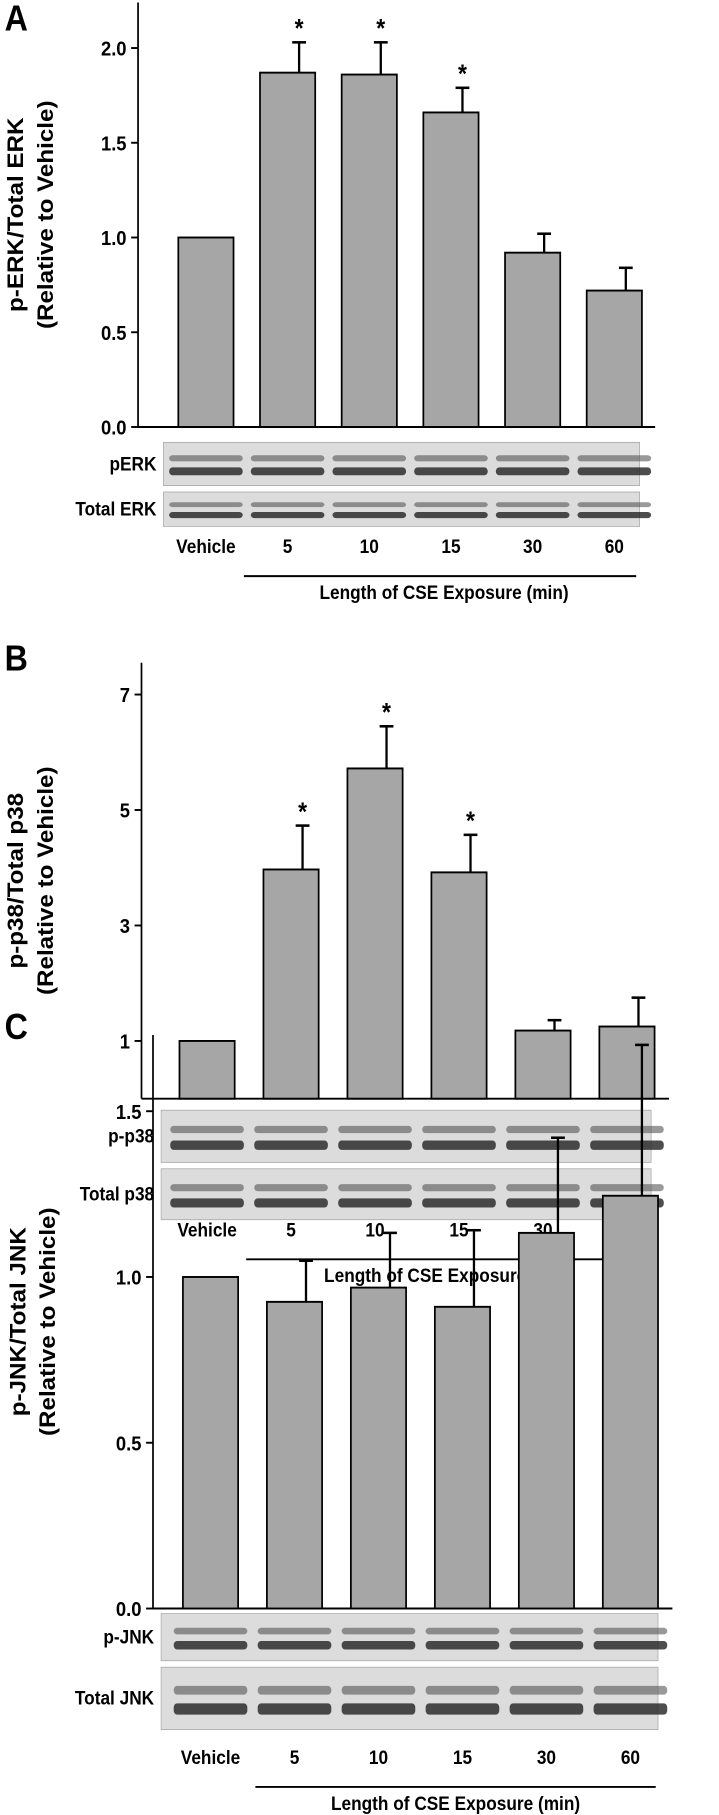 This screenshot has width=719, height=1815. What do you see at coordinates (16, 1027) in the screenshot?
I see `panel-label: C` at bounding box center [16, 1027].